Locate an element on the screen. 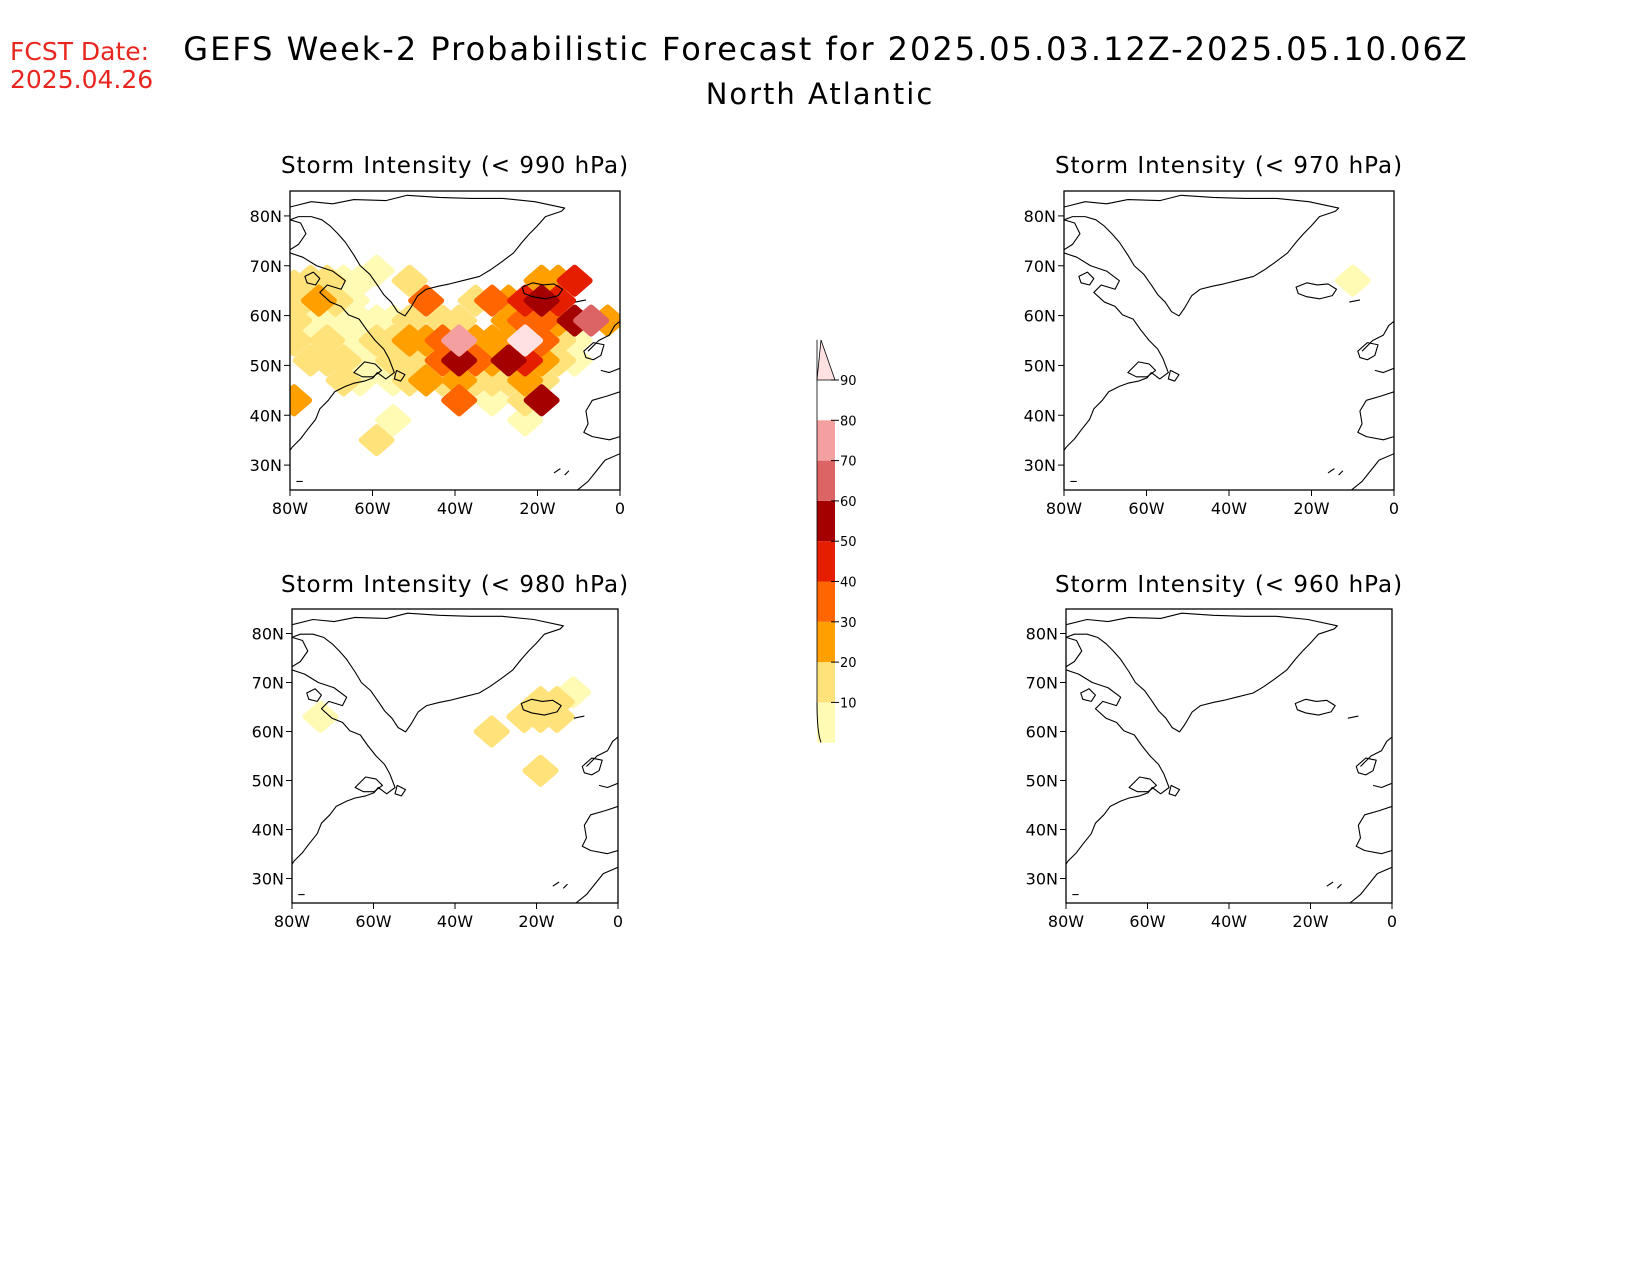  region-title: North Atlantic is located at coordinates (820, 94).